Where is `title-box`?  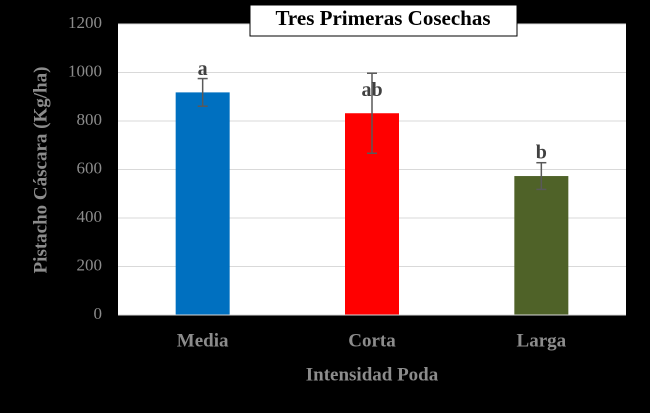 title-box is located at coordinates (383, 20).